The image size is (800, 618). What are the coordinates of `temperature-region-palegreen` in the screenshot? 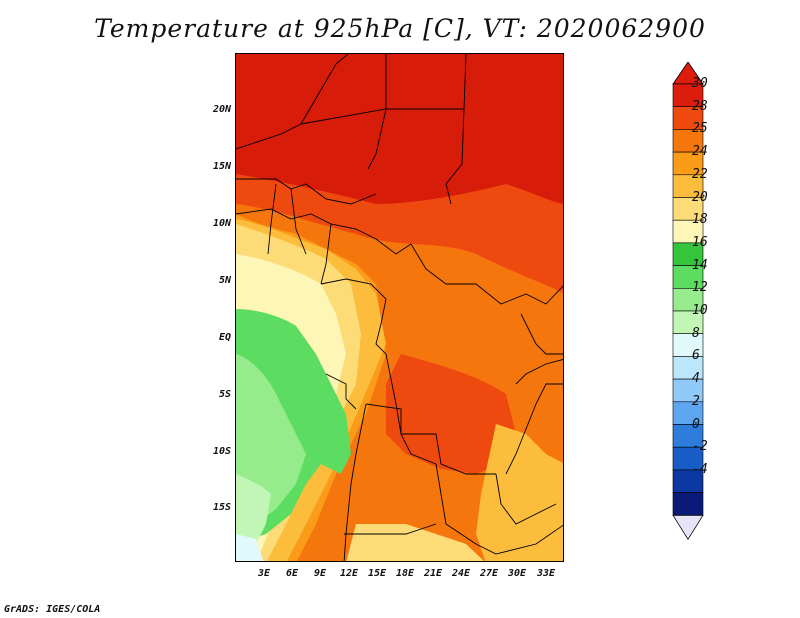 It's located at (253, 511).